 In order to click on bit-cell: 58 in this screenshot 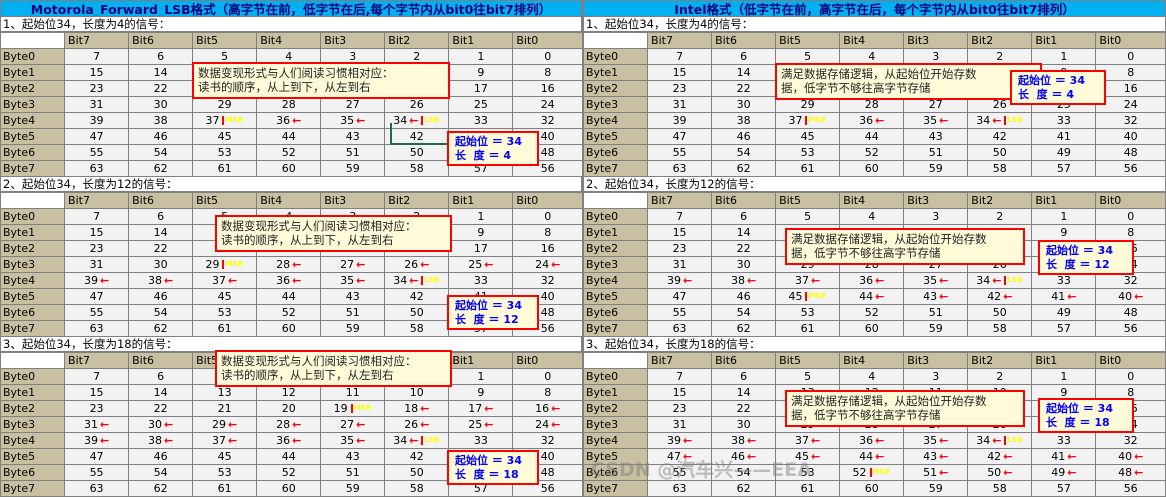, I will do `click(1000, 168)`.